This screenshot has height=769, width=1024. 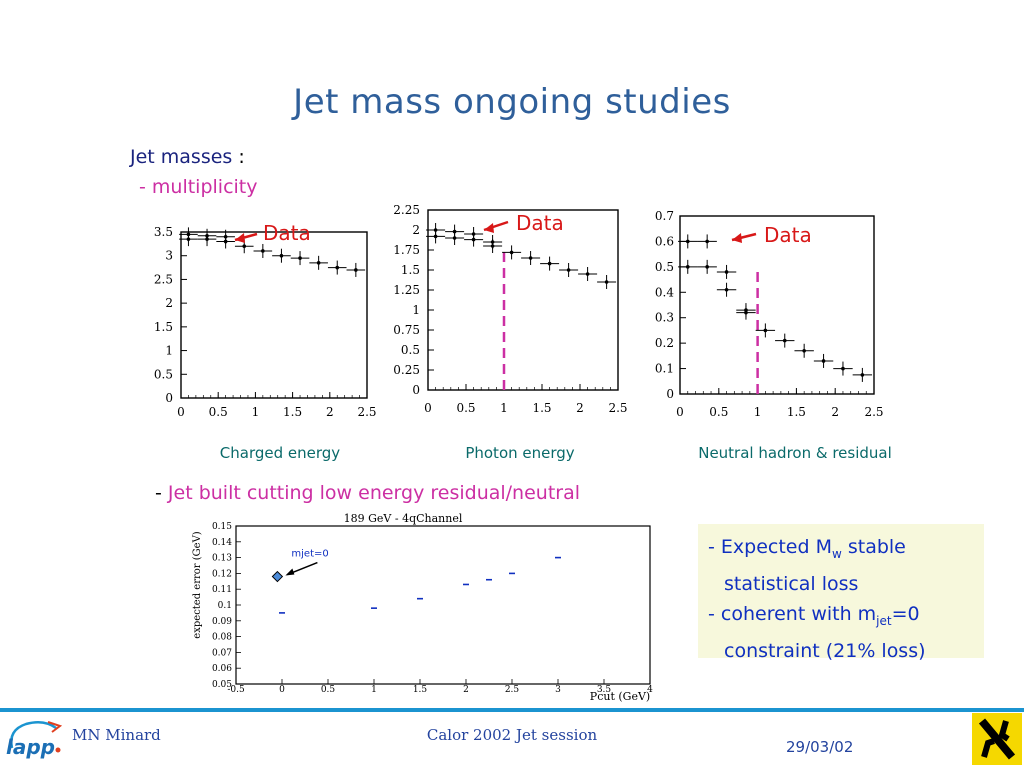 I want to click on y-tick-label: 0.4, so click(x=664, y=292).